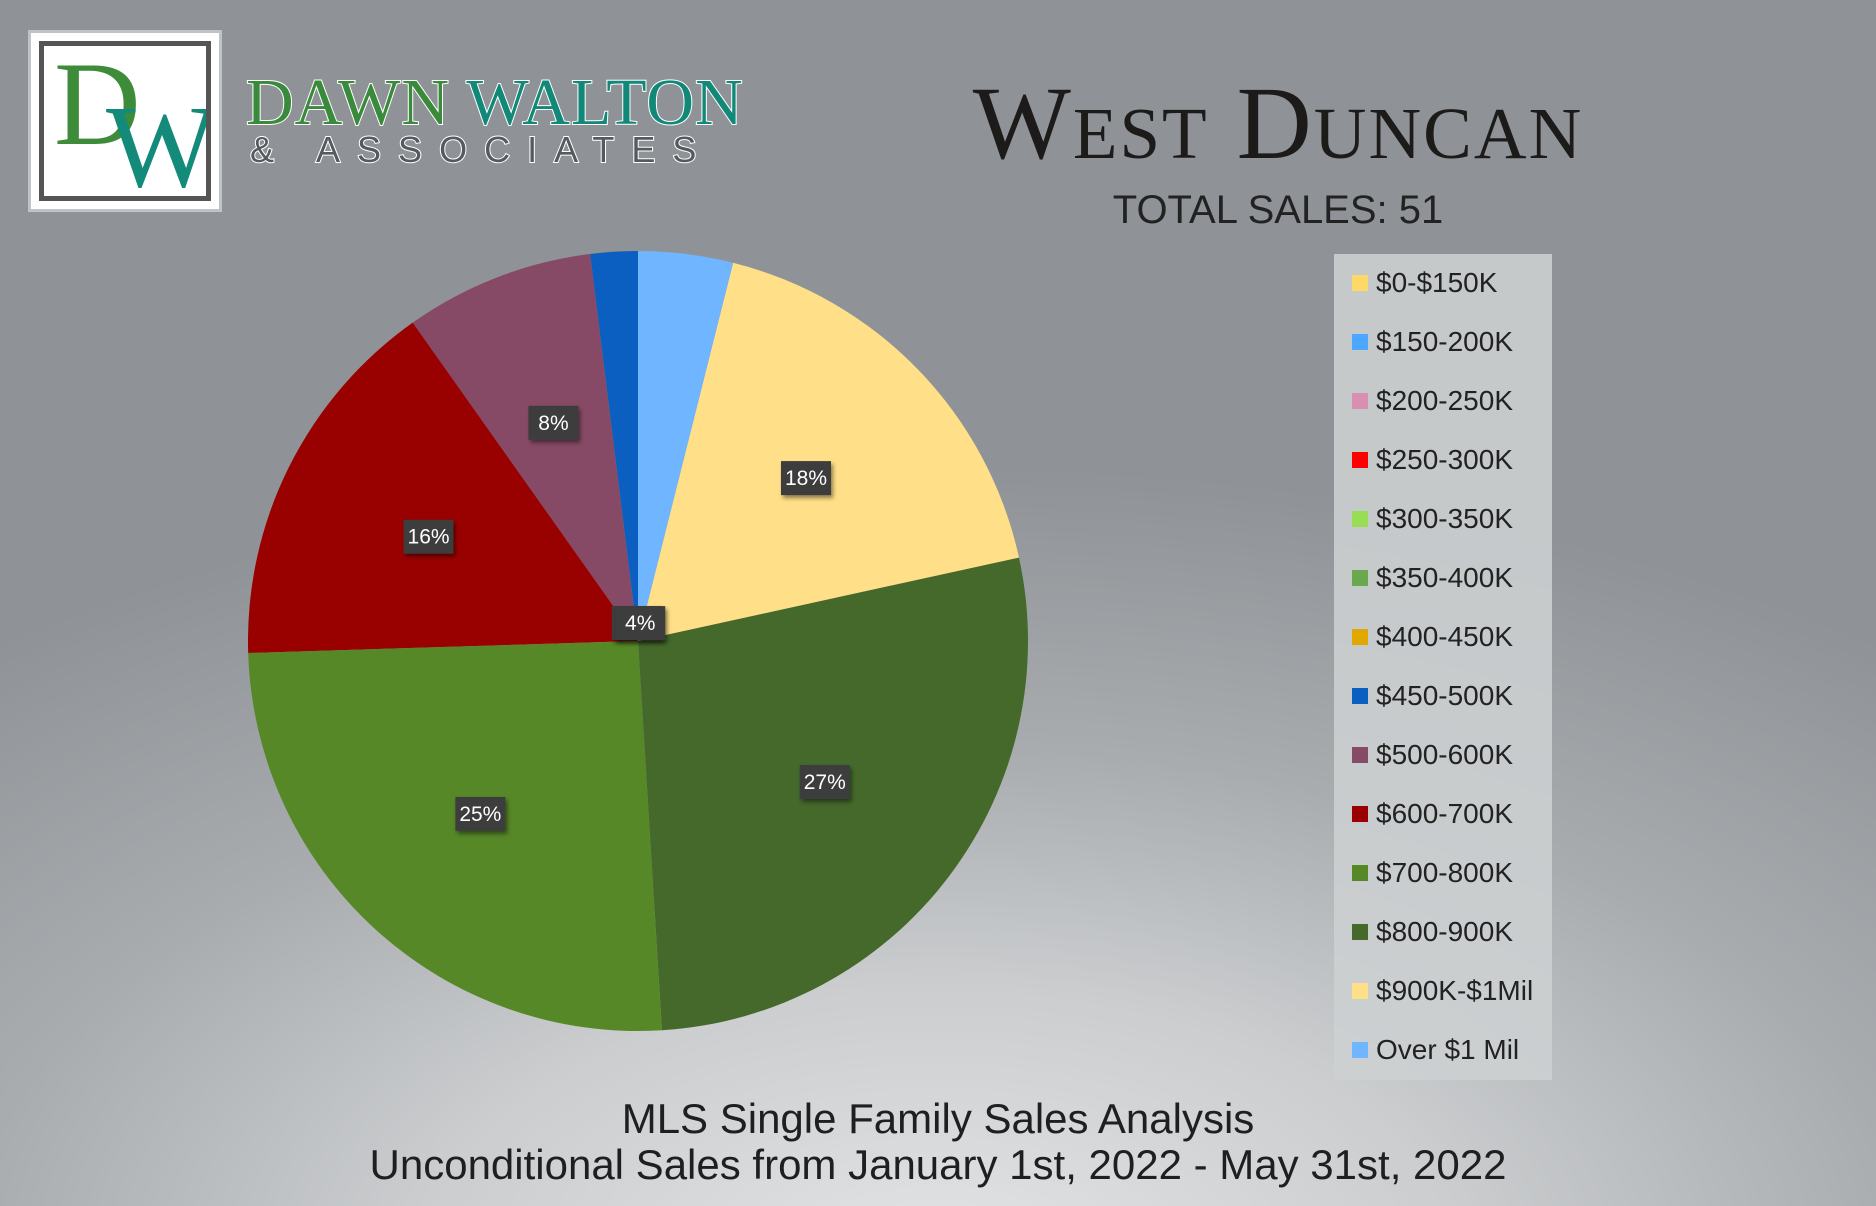 Image resolution: width=1876 pixels, height=1206 pixels. I want to click on data-label-600-700k: 16%, so click(428, 536).